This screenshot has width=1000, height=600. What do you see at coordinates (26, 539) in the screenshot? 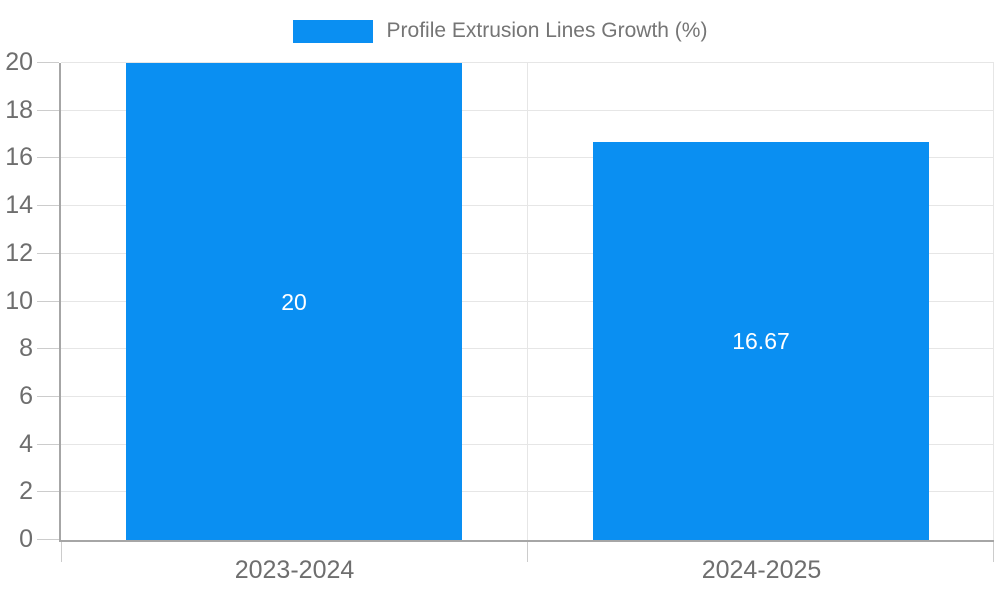
I see `y-axis-label: 0` at bounding box center [26, 539].